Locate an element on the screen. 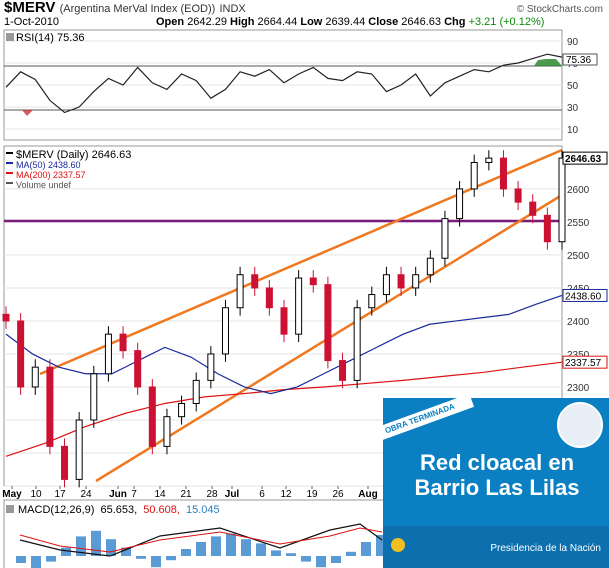  price-tick-label: 2600 is located at coordinates (578, 190).